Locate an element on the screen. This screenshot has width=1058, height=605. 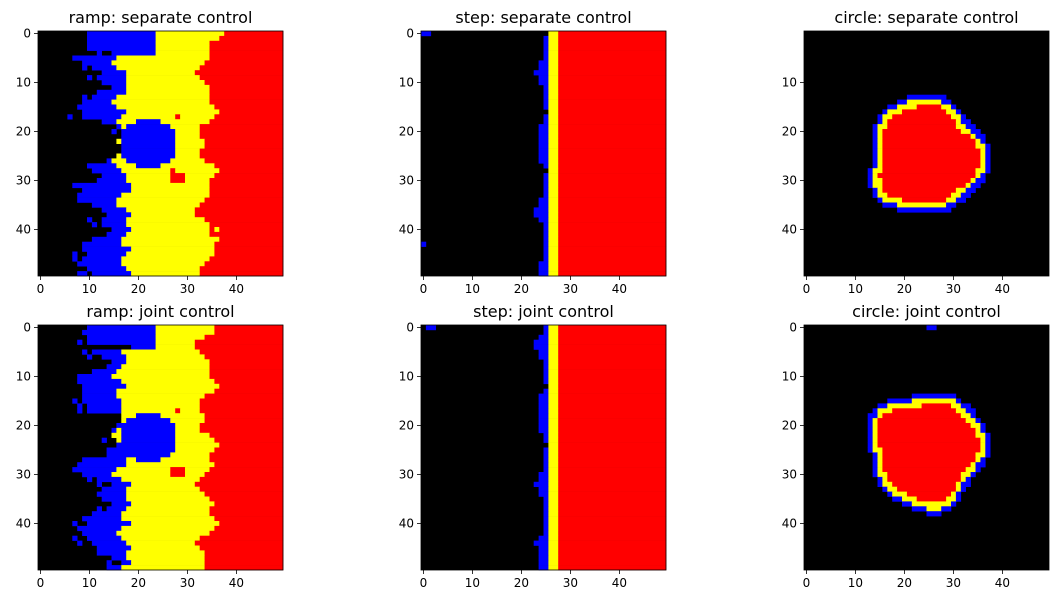
x-tick-label: 30 is located at coordinates (187, 583).